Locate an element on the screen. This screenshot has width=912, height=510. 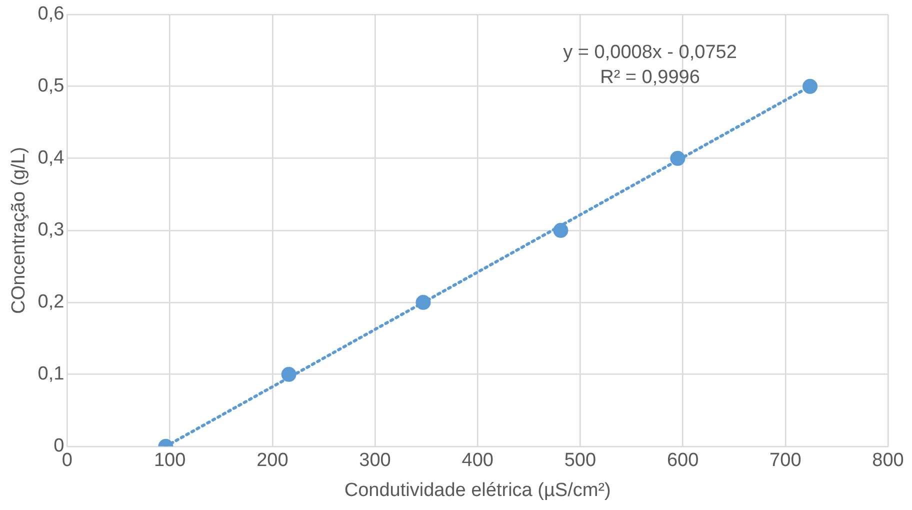
y-axis-title: COncentração (g/L) is located at coordinates (19, 230).